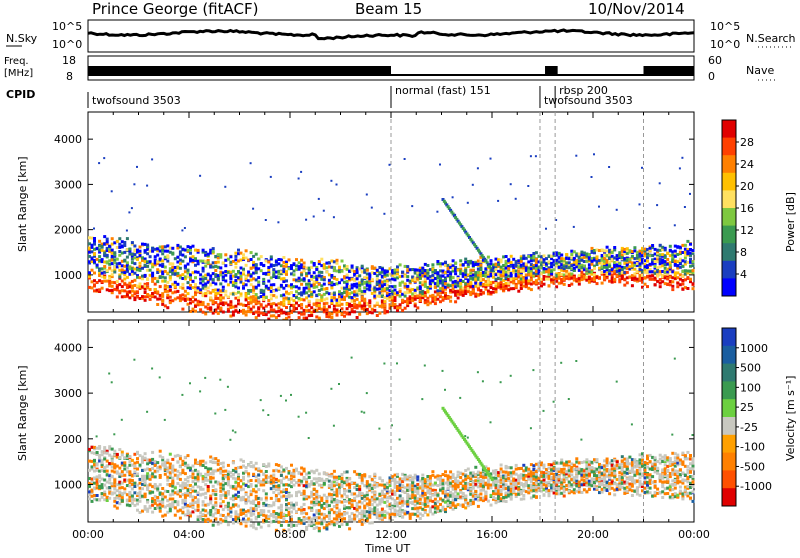  I want to click on y-tick-label: 1000, so click(68, 275).